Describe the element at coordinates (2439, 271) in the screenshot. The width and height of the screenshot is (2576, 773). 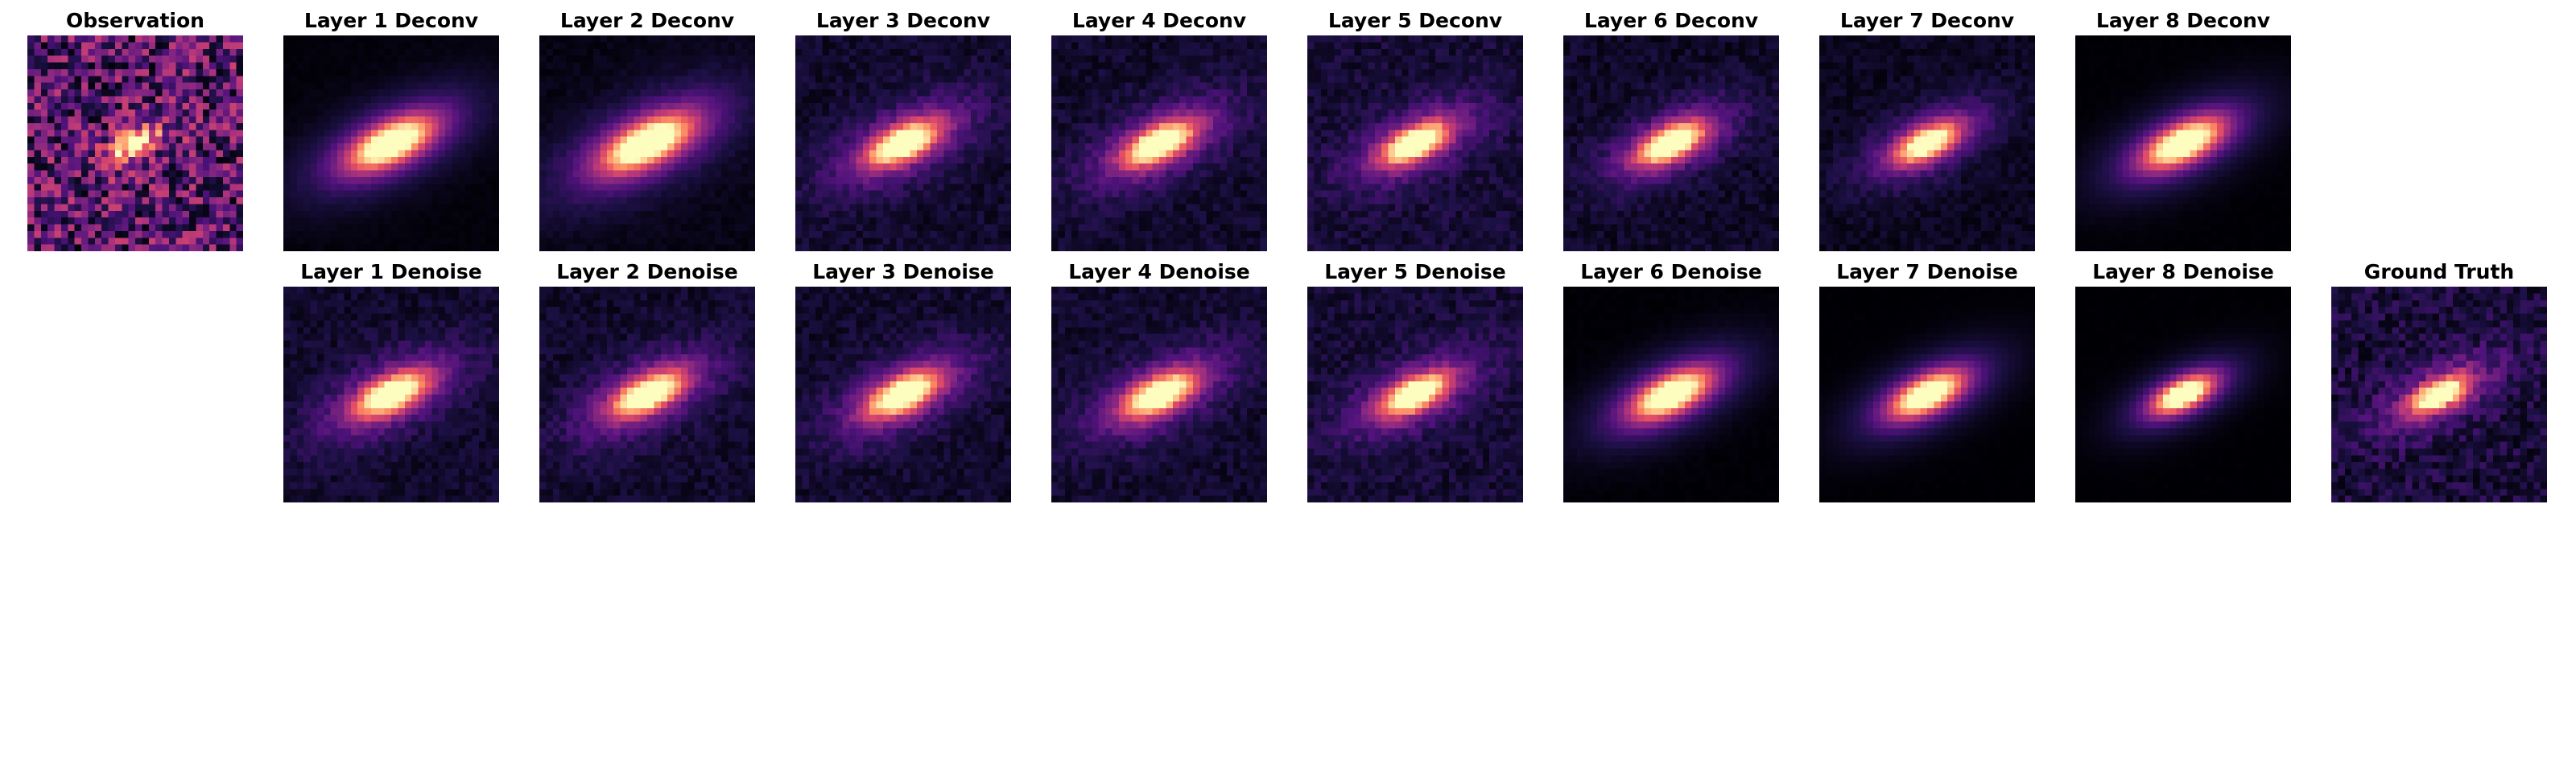
I see `panel-title: Ground Truth` at that location.